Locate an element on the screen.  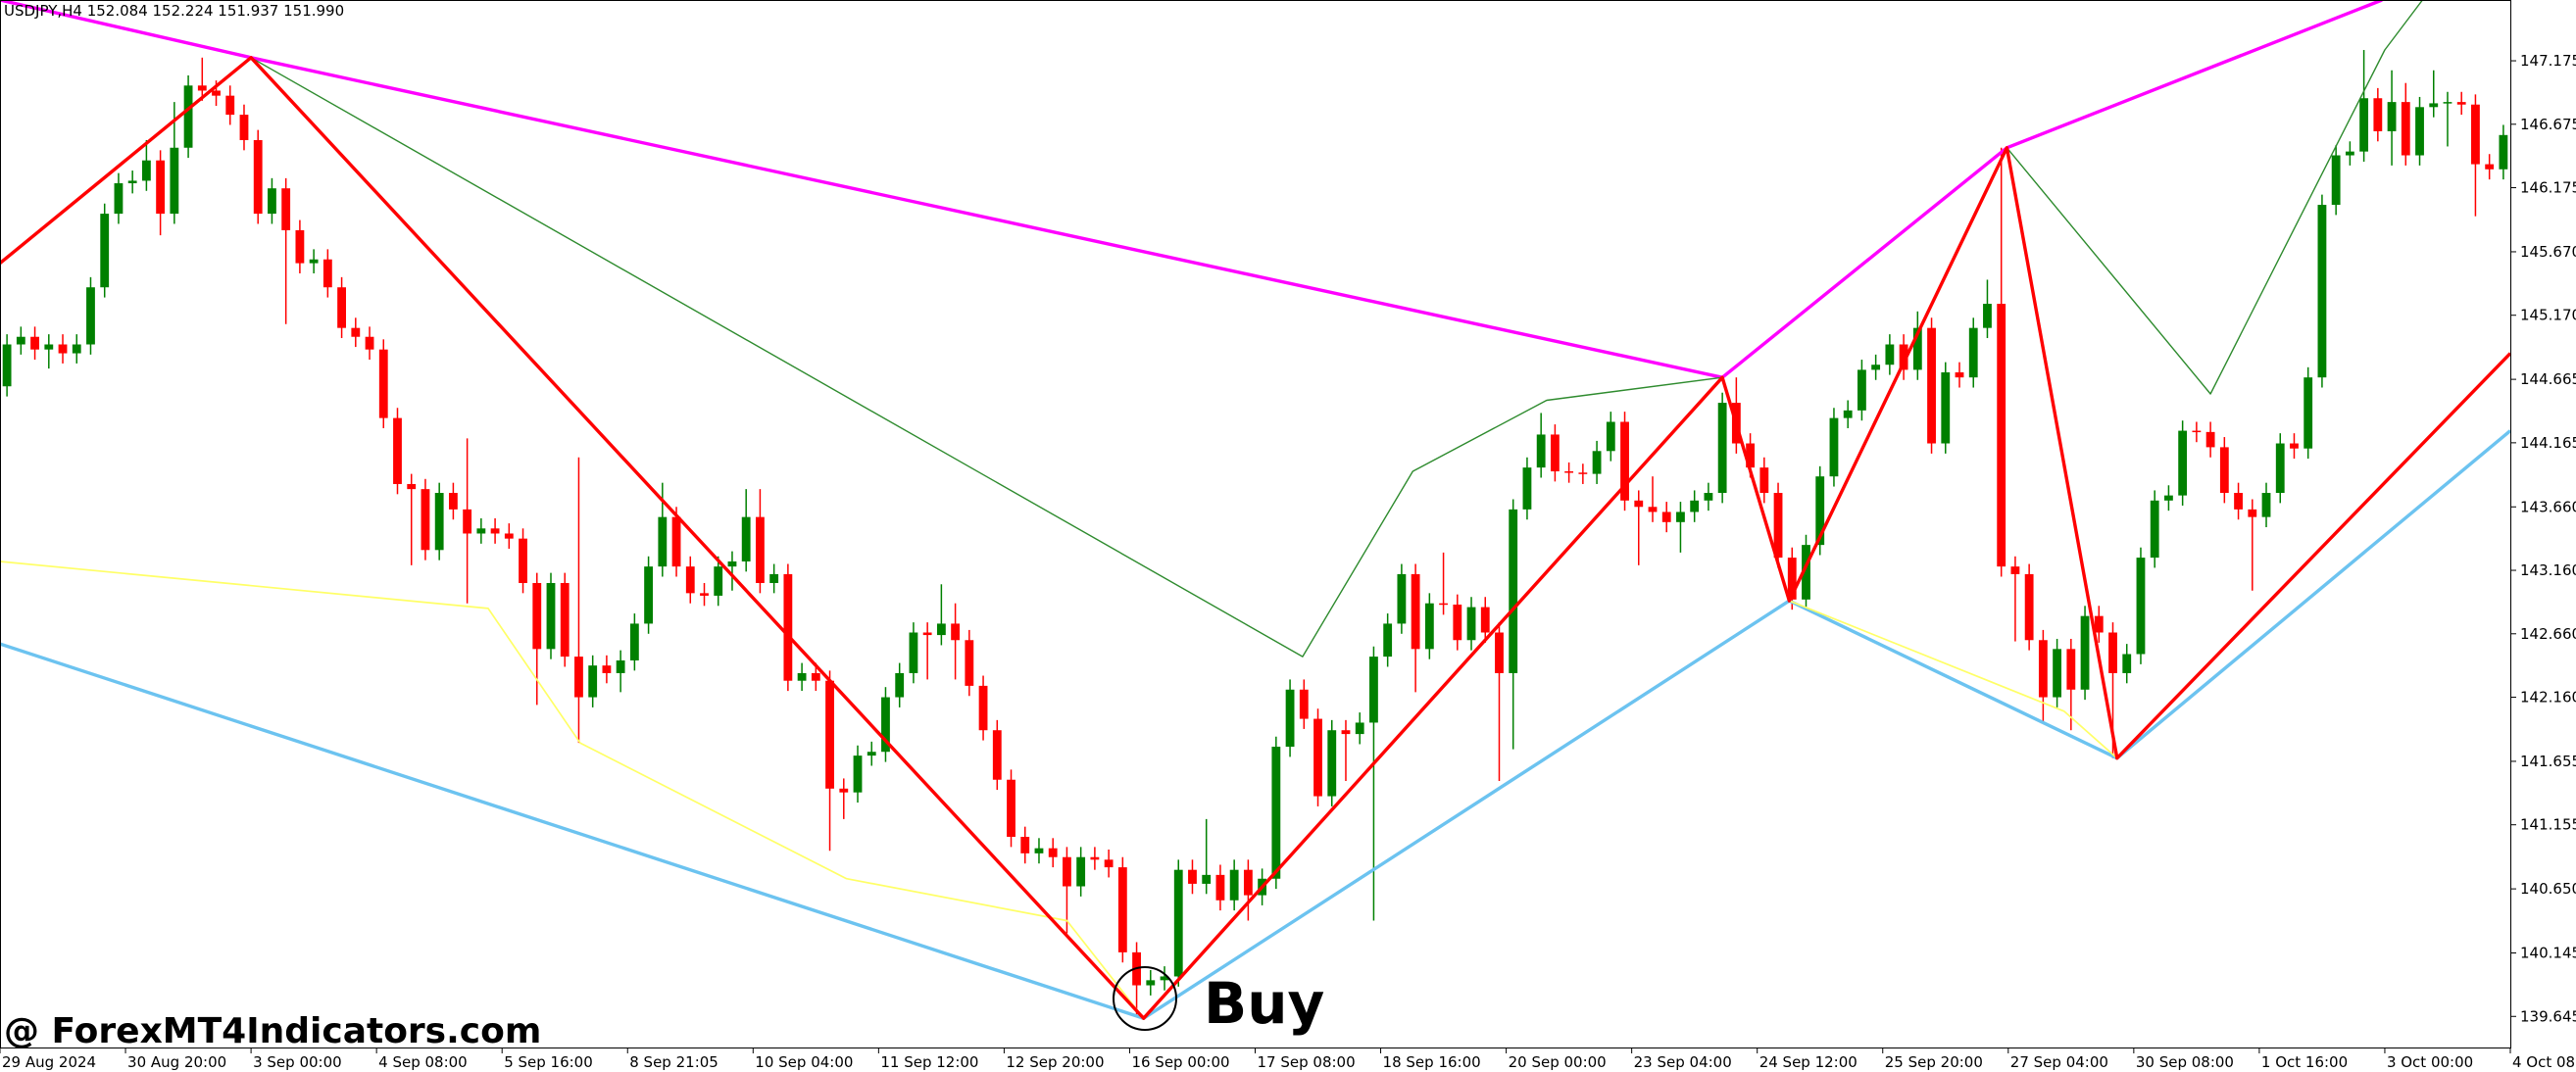
y-tick-label: 146.675 is located at coordinates (2548, 124).